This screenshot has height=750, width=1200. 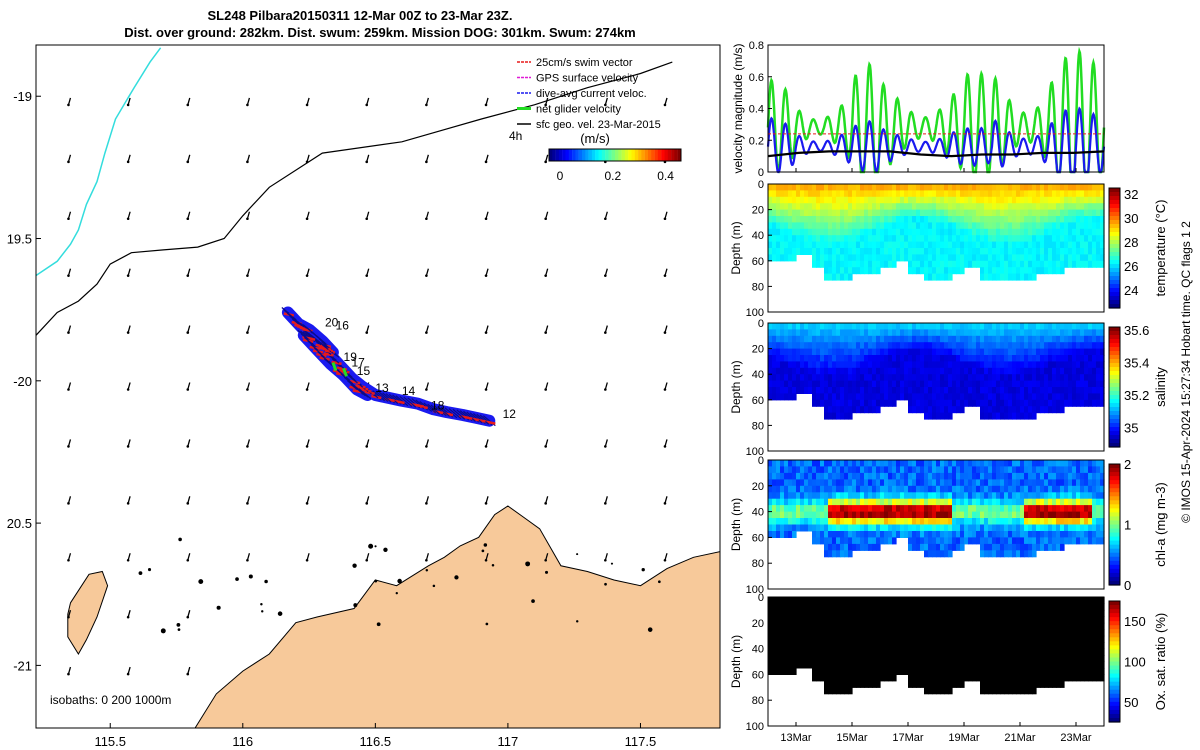 What do you see at coordinates (304, 335) in the screenshot?
I see `dive-avg-vector` at bounding box center [304, 335].